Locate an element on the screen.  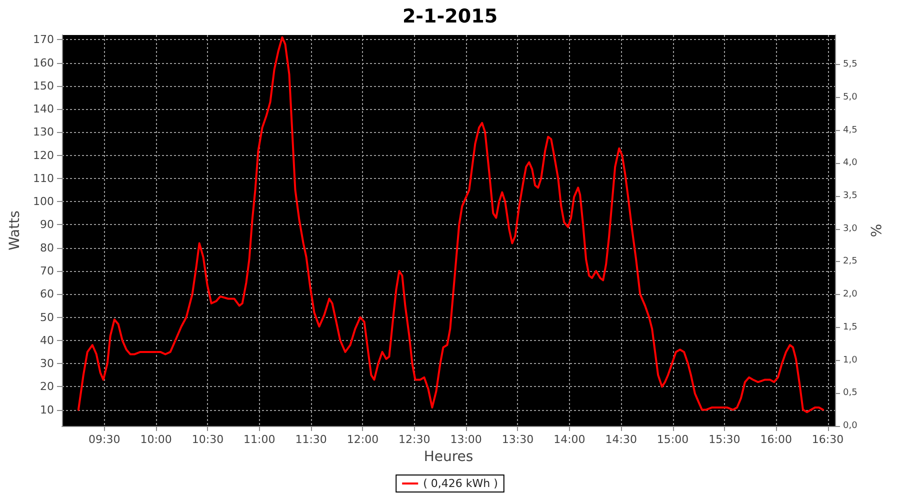
y2-tick-label: 0,5 is located at coordinates (850, 393).